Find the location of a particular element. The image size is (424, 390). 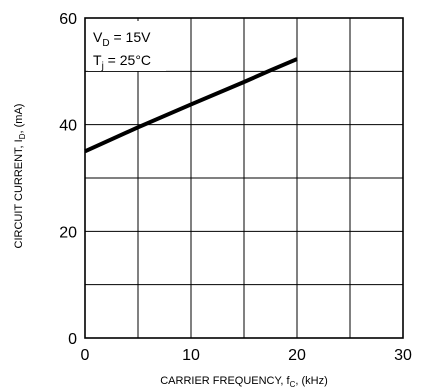

x-tick-label: 10 is located at coordinates (191, 355).